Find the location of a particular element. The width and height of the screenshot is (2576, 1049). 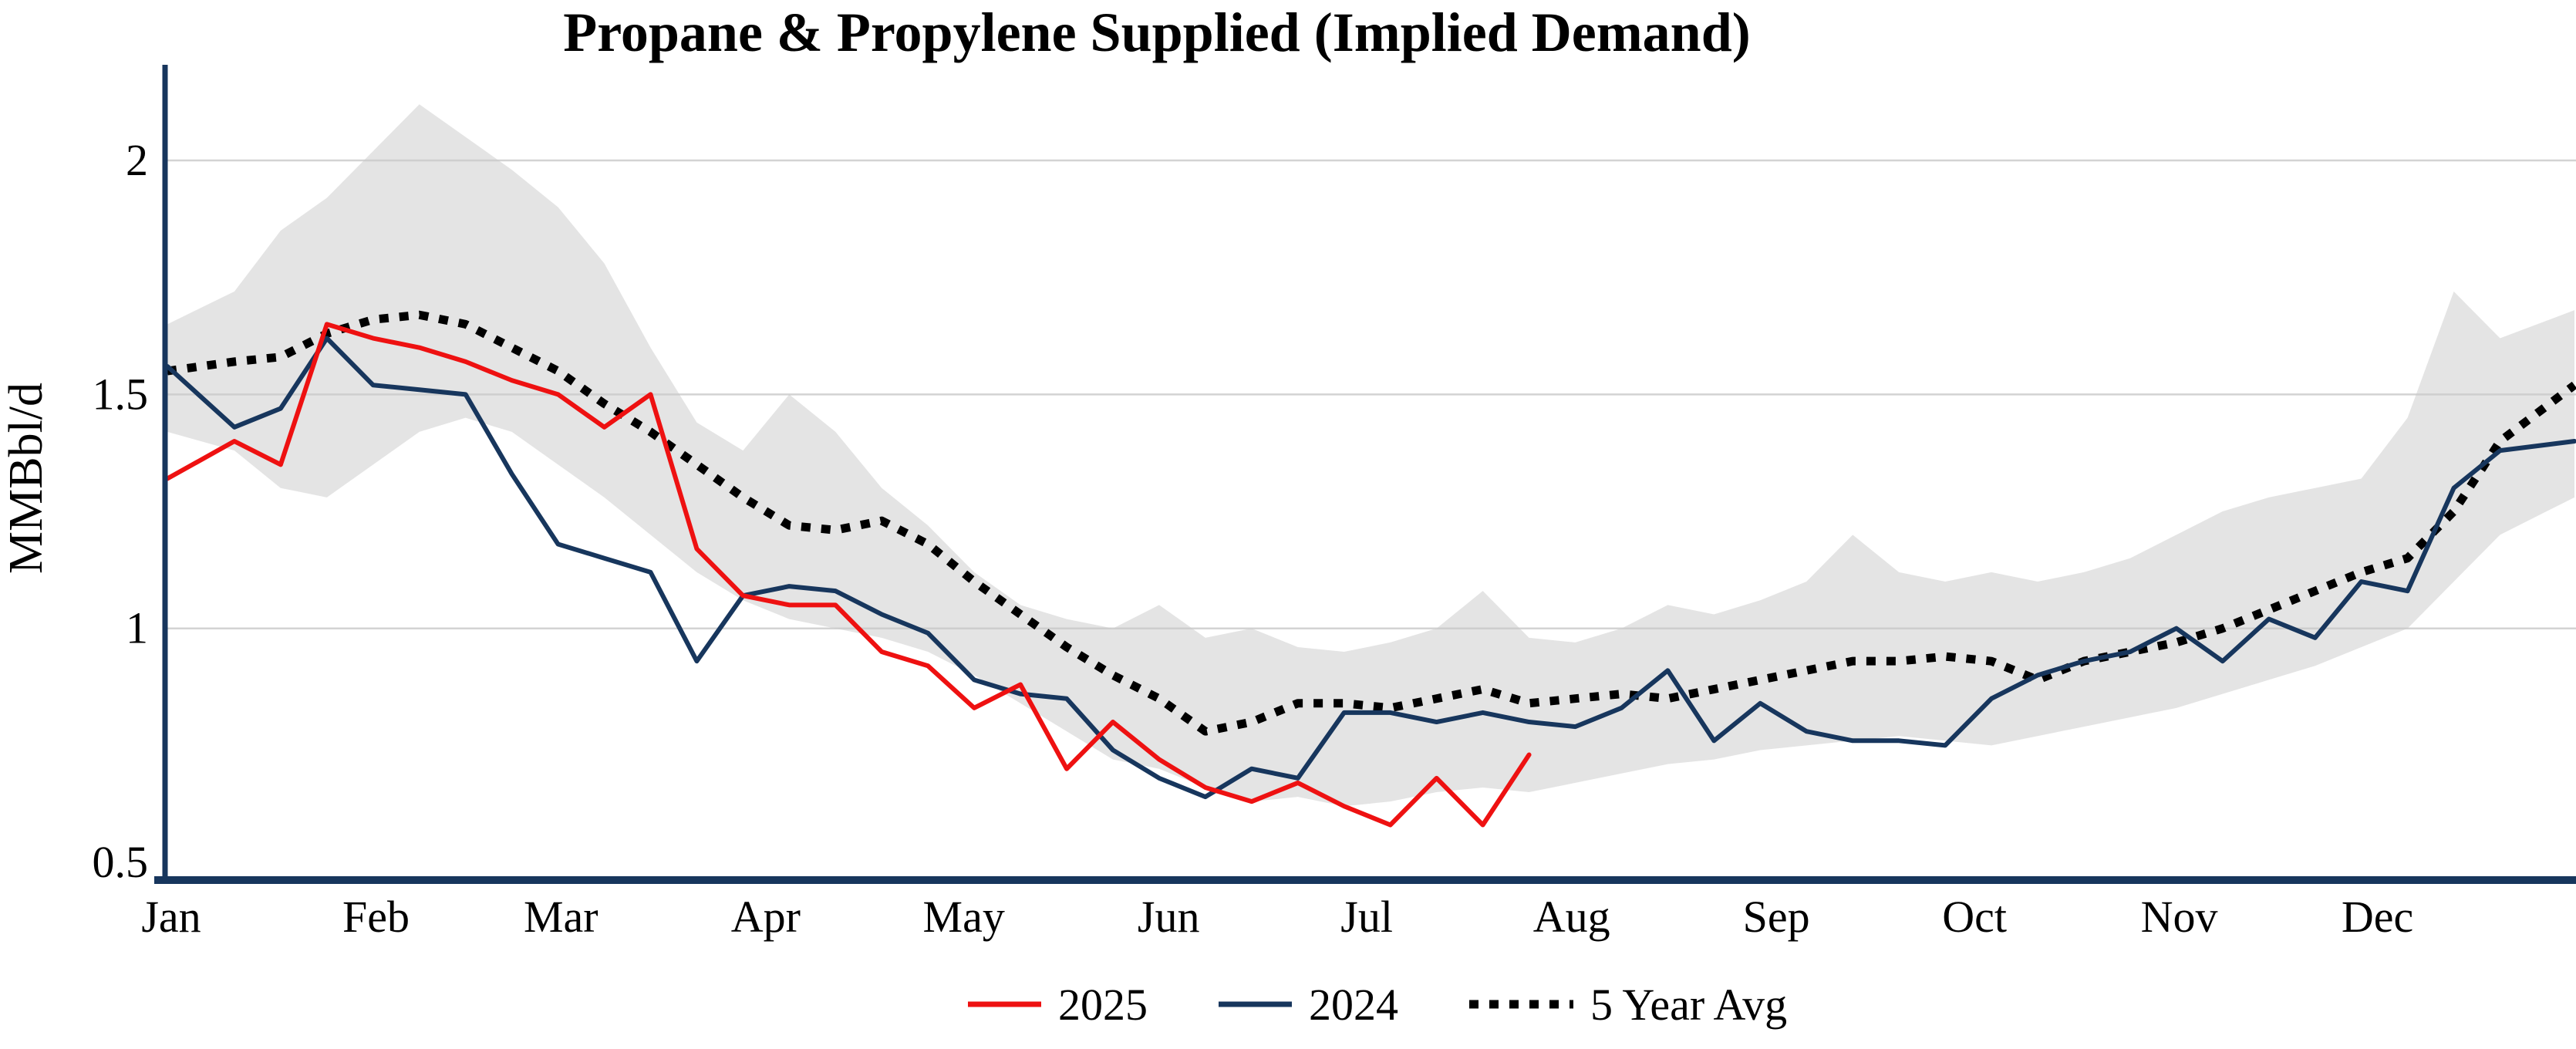

y-tick-label: 1.5 is located at coordinates (121, 394).